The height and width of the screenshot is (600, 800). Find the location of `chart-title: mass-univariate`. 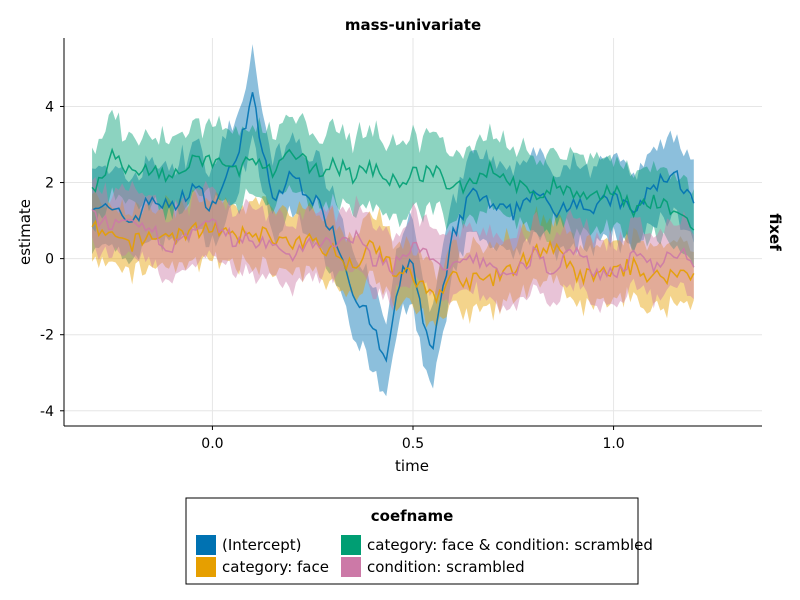

chart-title: mass-univariate is located at coordinates (413, 25).